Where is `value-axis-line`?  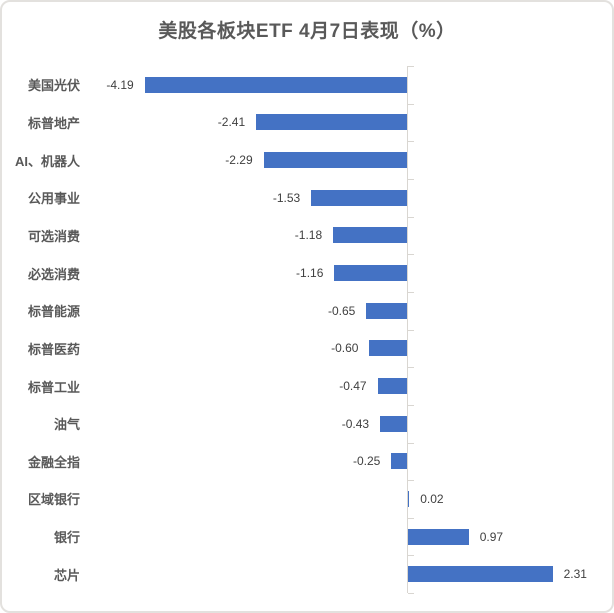
value-axis-line is located at coordinates (407, 330).